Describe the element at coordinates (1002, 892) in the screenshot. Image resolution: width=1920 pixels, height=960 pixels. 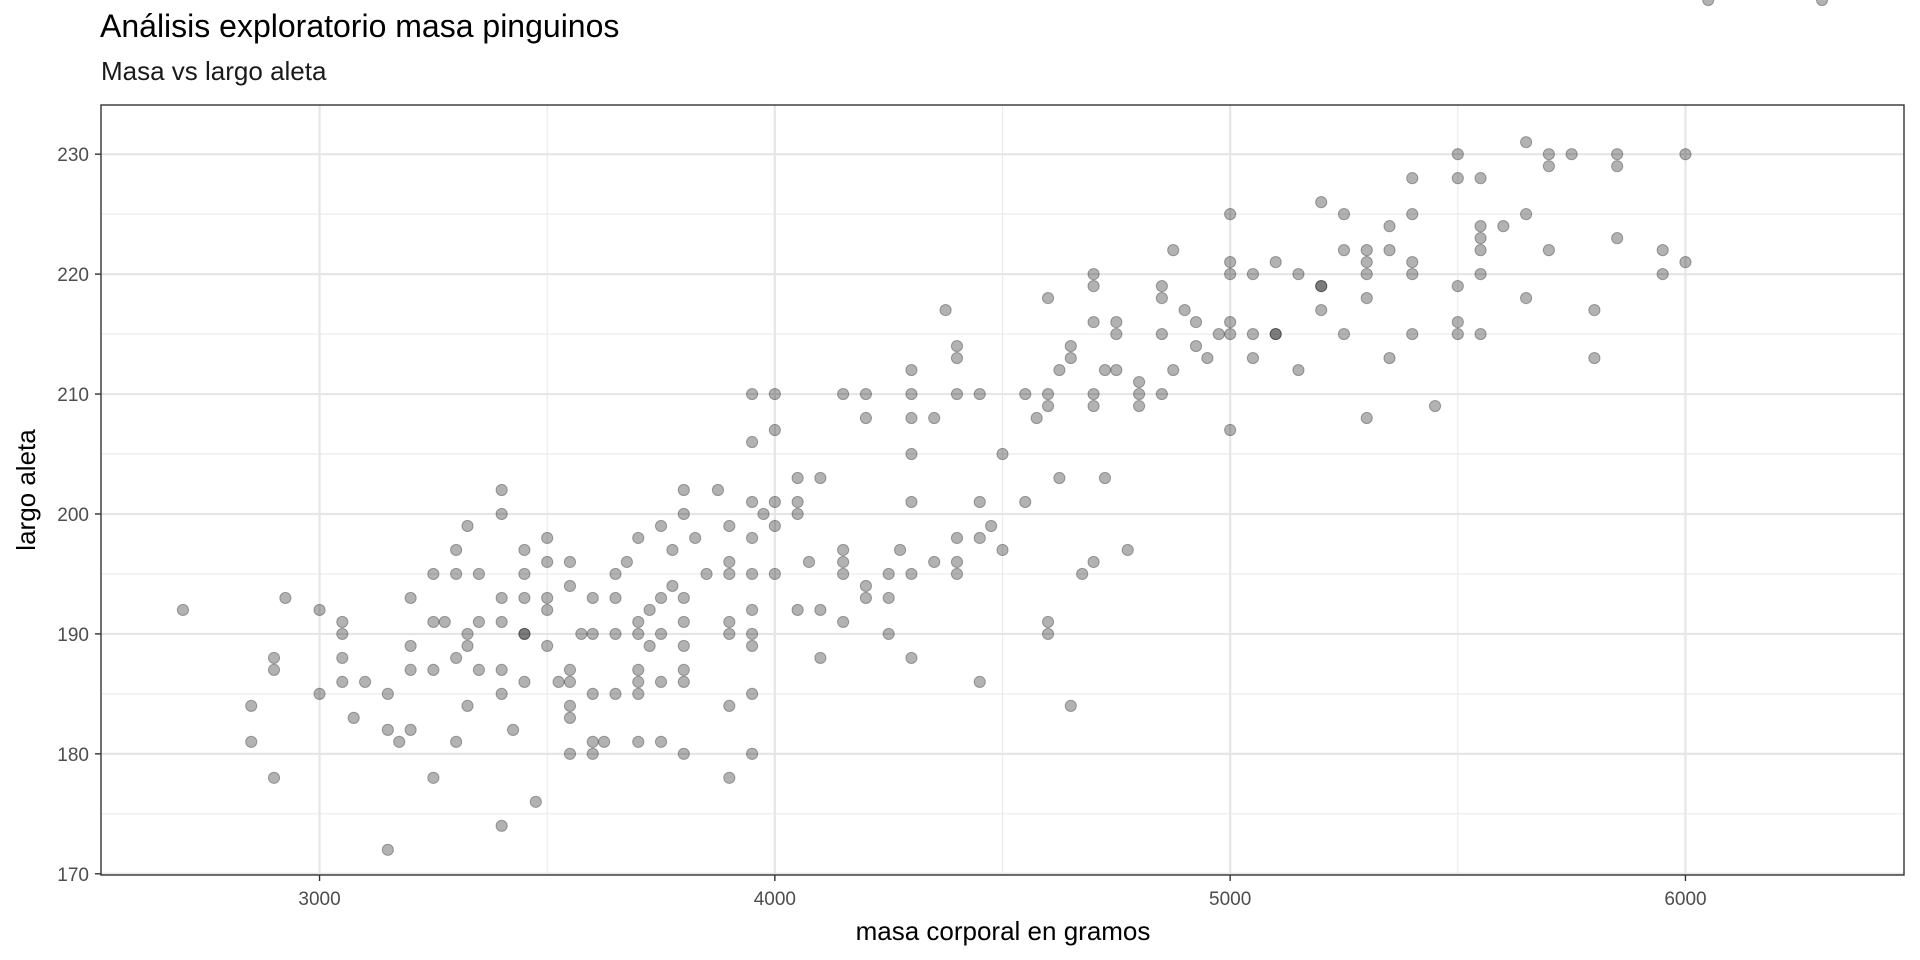
I see `x-axis: 3000 4000 5000 6000` at that location.